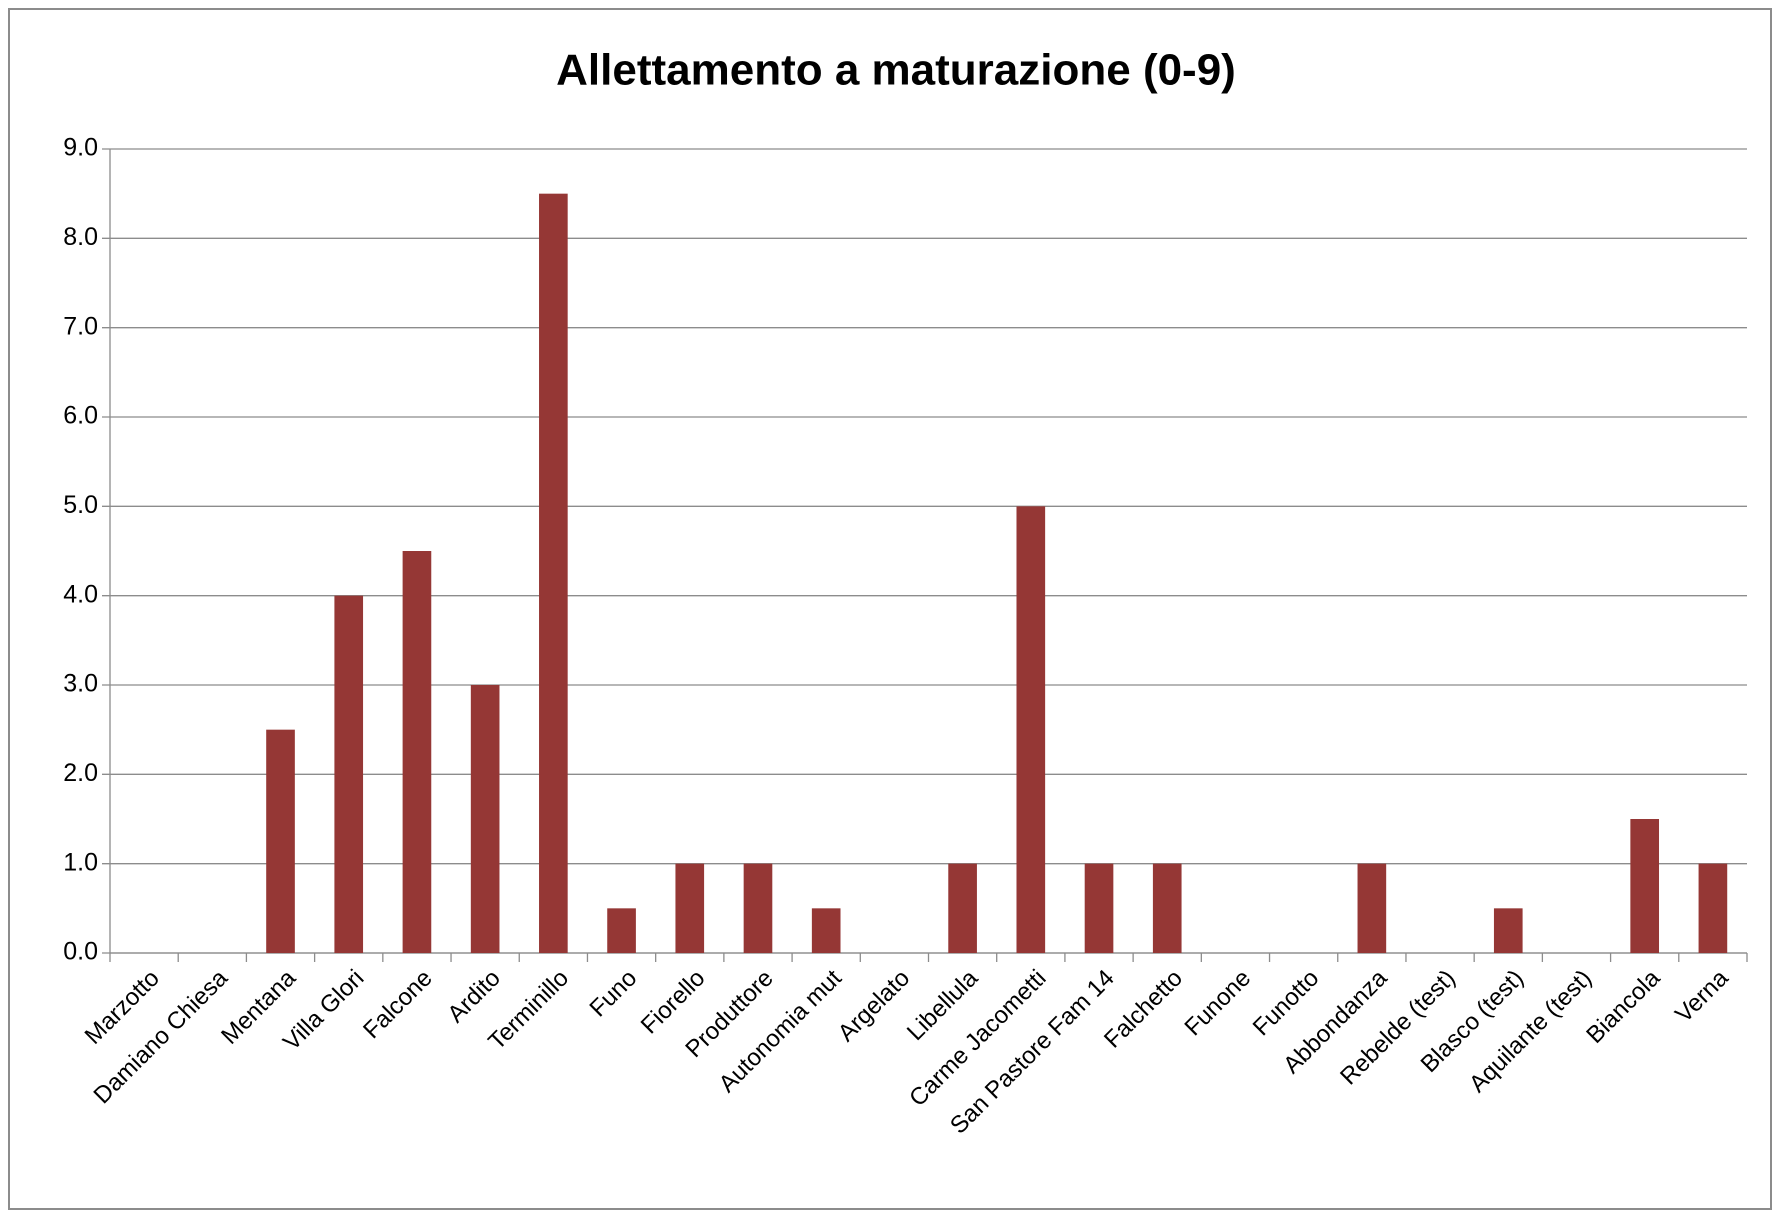 The image size is (1773, 1211). I want to click on y-tick-label: 6.0, so click(80, 416).